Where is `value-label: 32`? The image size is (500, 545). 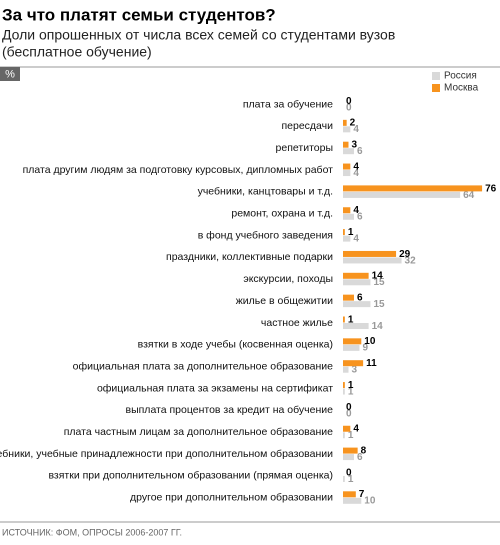
value-label: 32 is located at coordinates (411, 260).